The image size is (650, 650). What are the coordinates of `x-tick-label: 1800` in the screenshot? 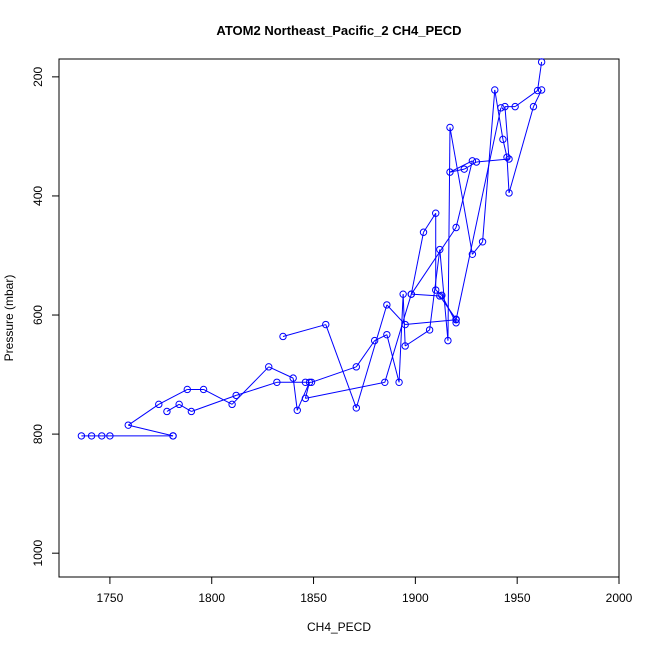 It's located at (211, 598).